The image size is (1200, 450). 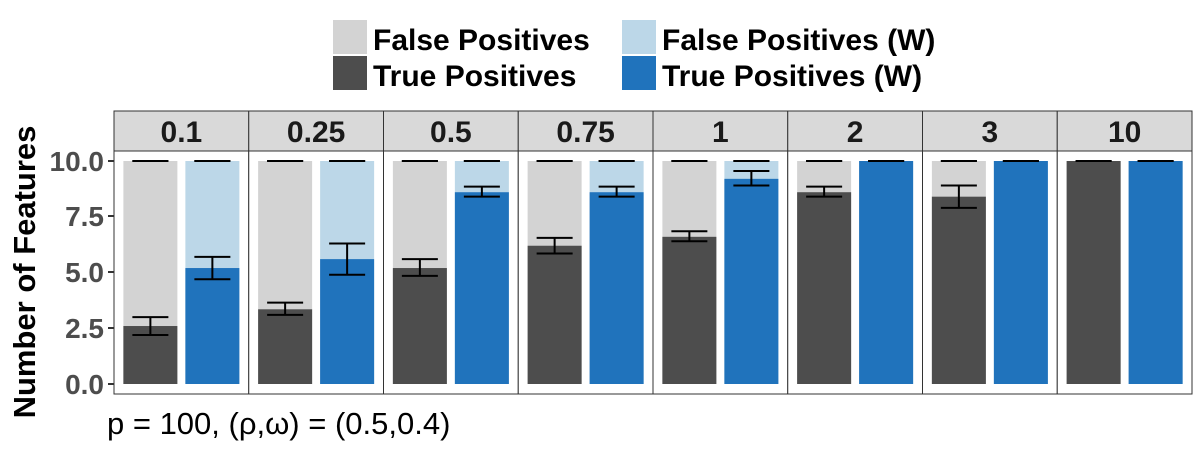 What do you see at coordinates (24, 272) in the screenshot?
I see `y-axis-label: Number of Features` at bounding box center [24, 272].